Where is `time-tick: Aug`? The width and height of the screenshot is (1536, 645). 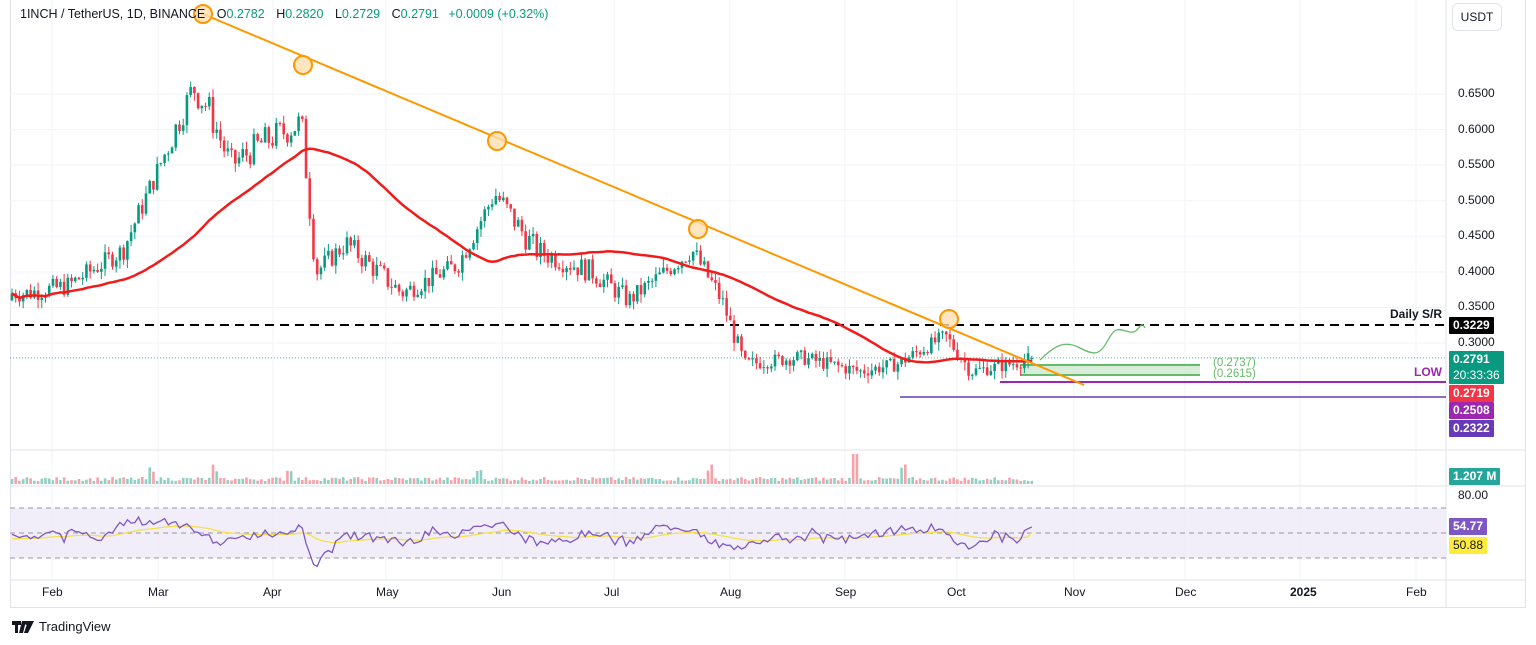
time-tick: Aug is located at coordinates (731, 592).